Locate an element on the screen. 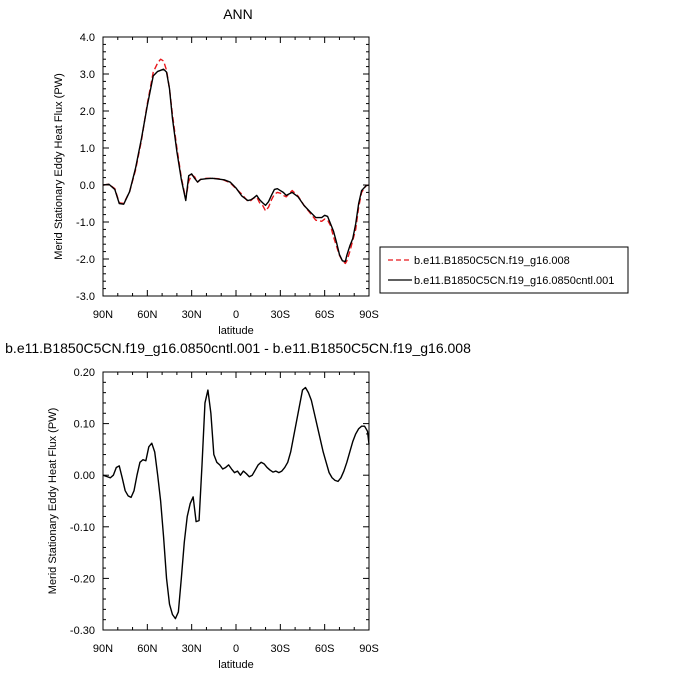 The height and width of the screenshot is (685, 676). top-chart-title: ANN is located at coordinates (238, 14).